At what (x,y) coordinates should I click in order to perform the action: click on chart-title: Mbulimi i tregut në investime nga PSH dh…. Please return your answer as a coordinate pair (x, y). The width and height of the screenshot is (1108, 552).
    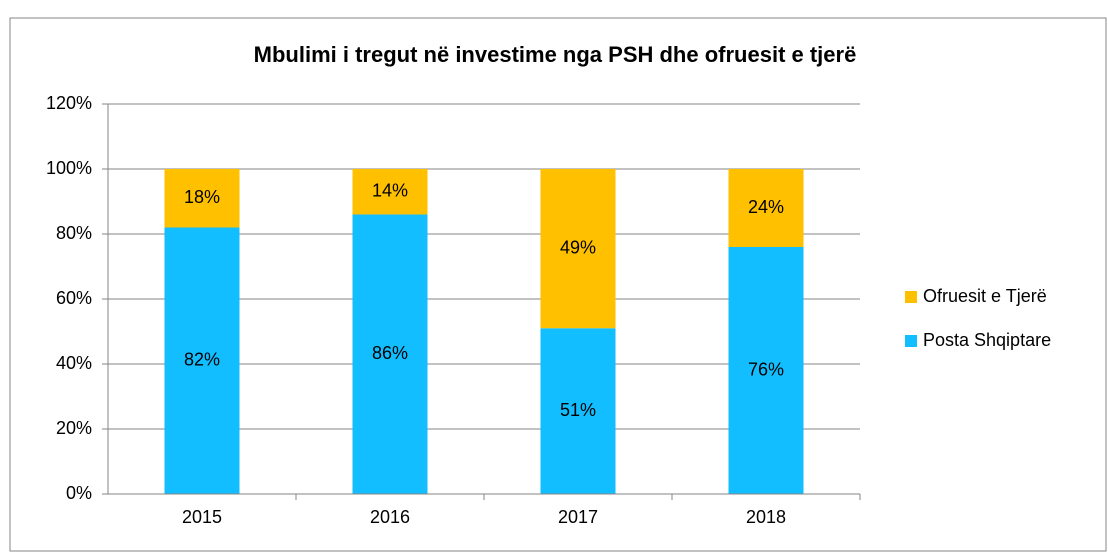
    Looking at the image, I should click on (555, 54).